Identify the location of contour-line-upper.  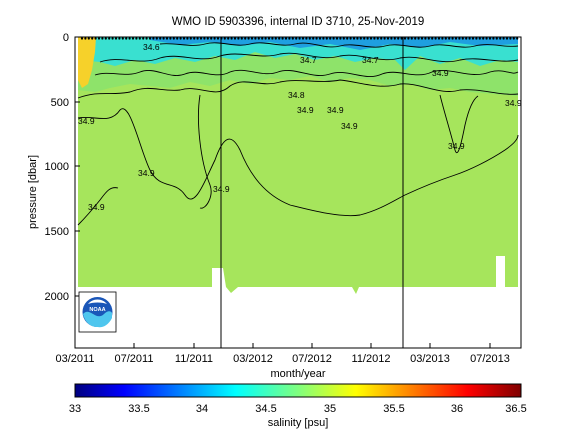
(298, 89).